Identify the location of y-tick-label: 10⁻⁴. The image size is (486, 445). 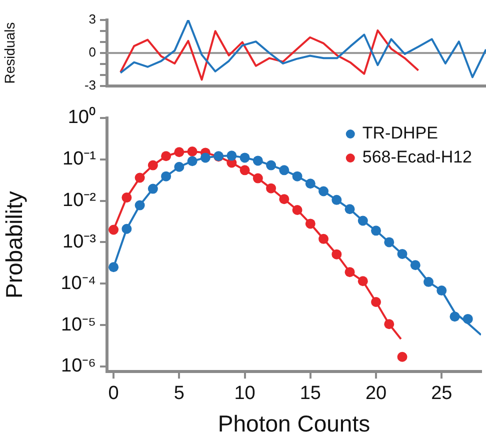
(78, 283).